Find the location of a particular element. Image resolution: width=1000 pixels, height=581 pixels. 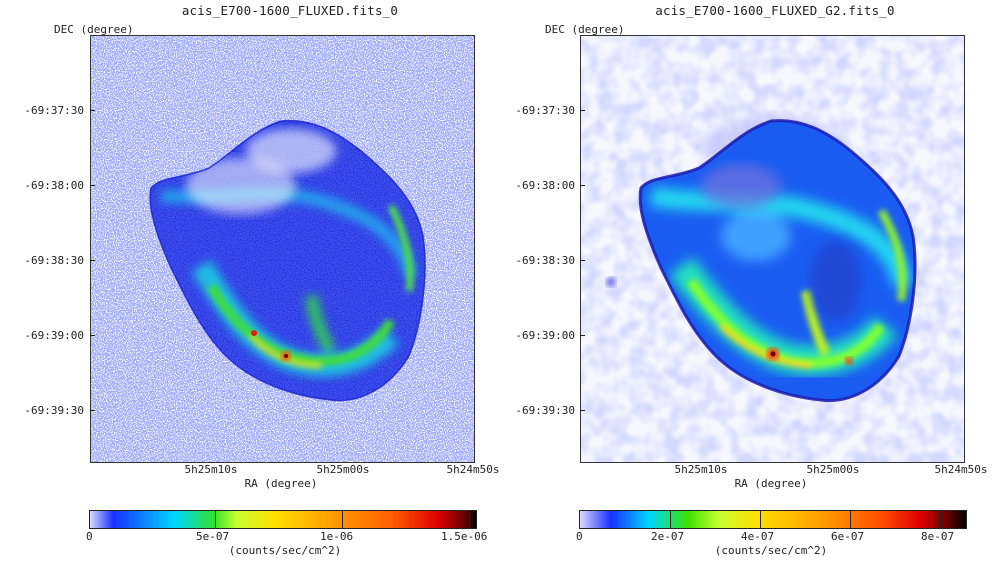

panel-2-colorbar-tick-label: 8e-07 is located at coordinates (938, 536).